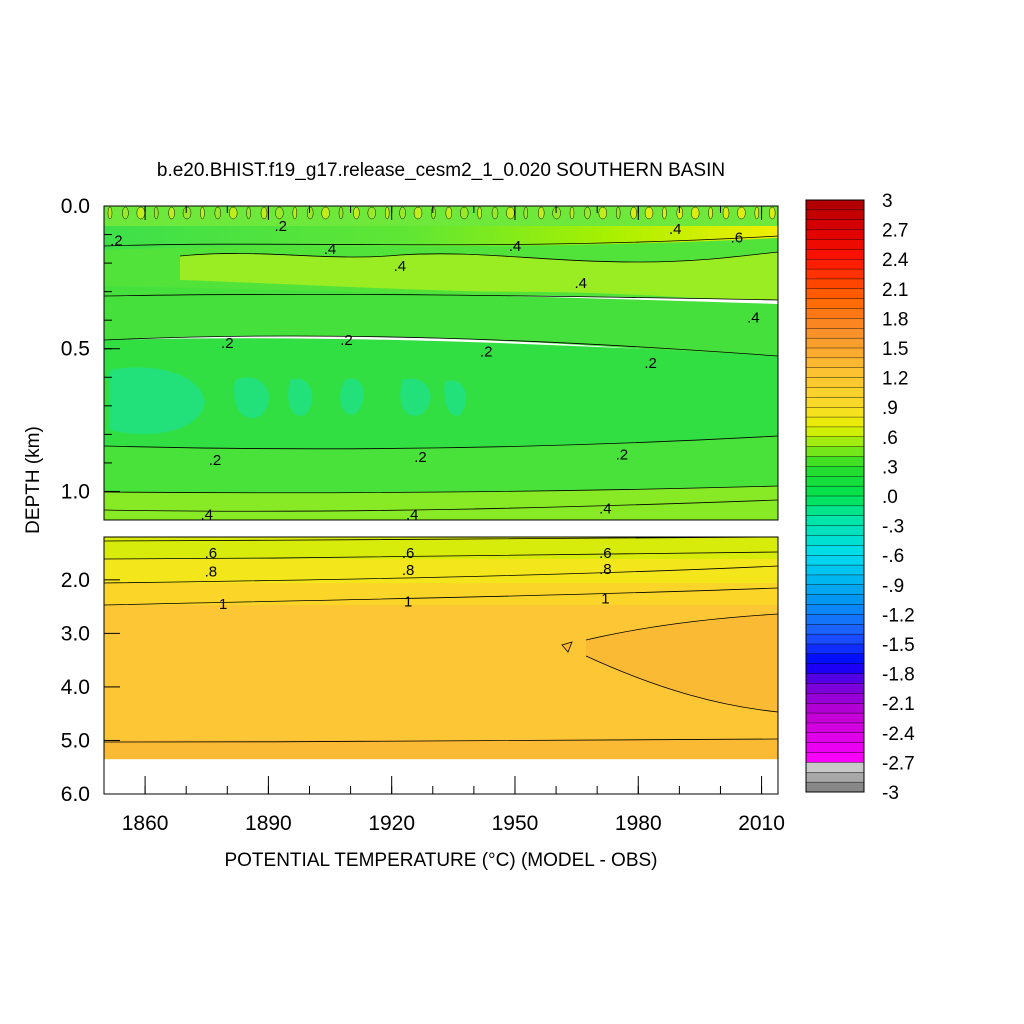 Image resolution: width=1024 pixels, height=1024 pixels. Describe the element at coordinates (605, 569) in the screenshot. I see `contour-label: .8` at that location.